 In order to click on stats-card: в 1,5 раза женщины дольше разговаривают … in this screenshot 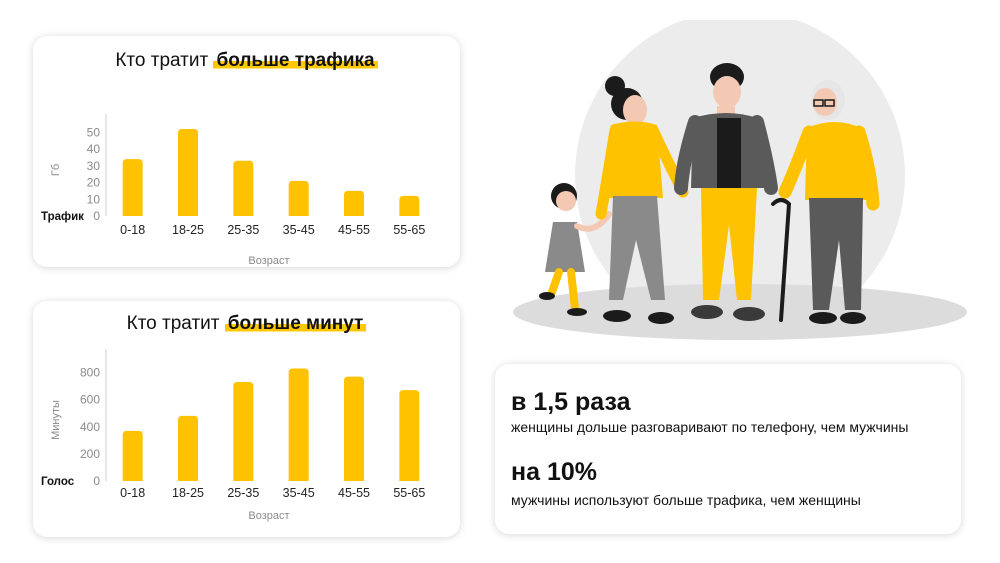, I will do `click(728, 449)`.